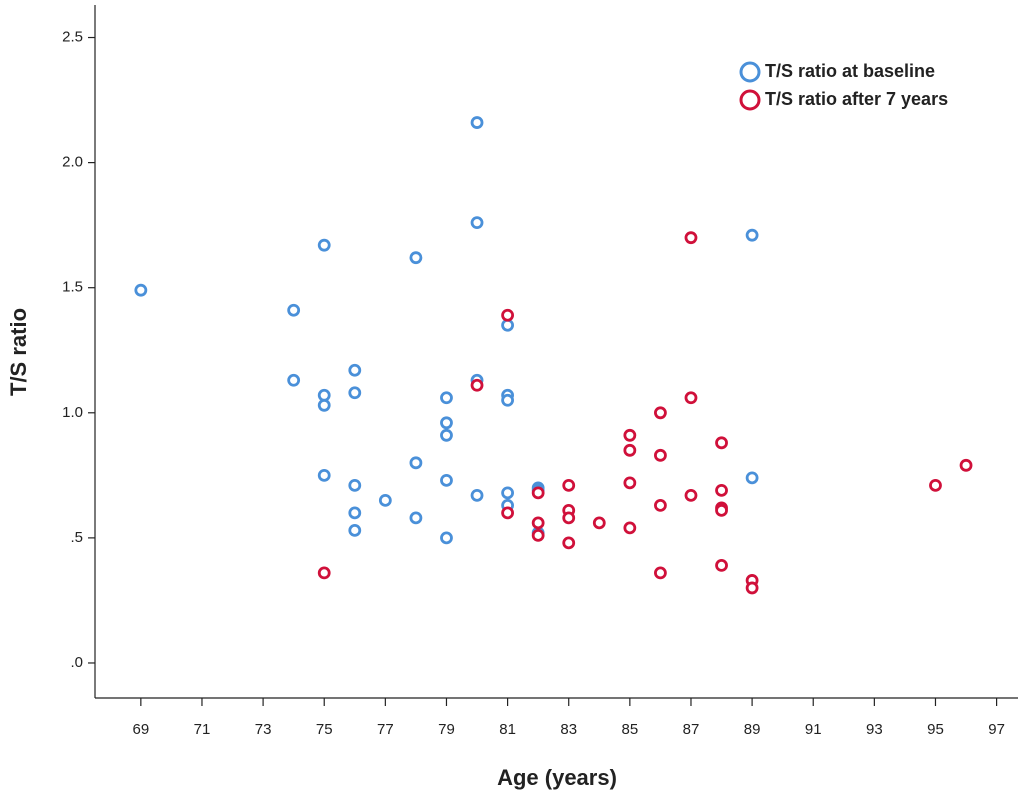 This screenshot has height=797, width=1020. What do you see at coordinates (568, 729) in the screenshot?
I see `x-tick-label: 83` at bounding box center [568, 729].